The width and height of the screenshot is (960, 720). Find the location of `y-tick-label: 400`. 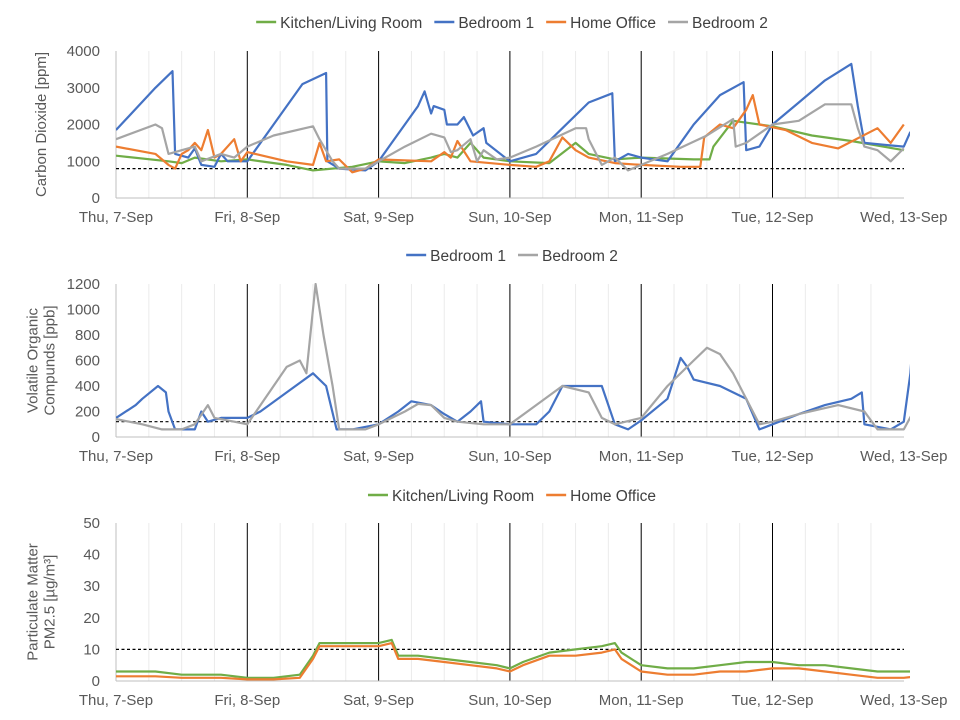

y-tick-label: 400 is located at coordinates (87, 386).